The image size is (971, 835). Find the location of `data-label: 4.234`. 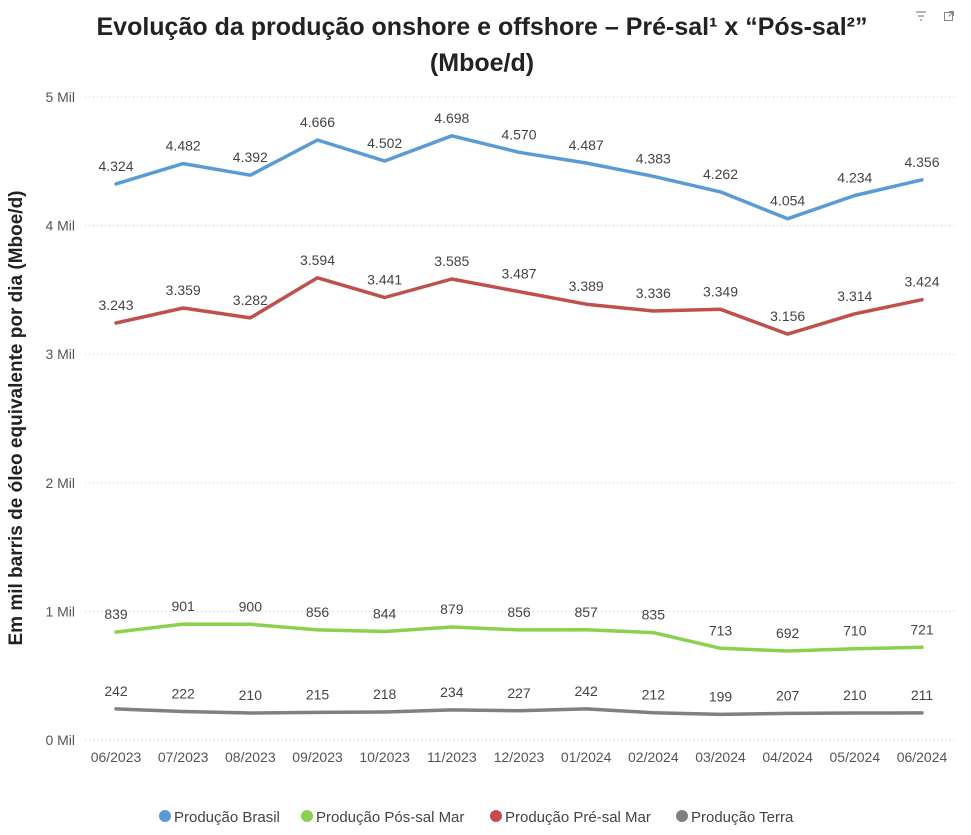

data-label: 4.234 is located at coordinates (854, 178).